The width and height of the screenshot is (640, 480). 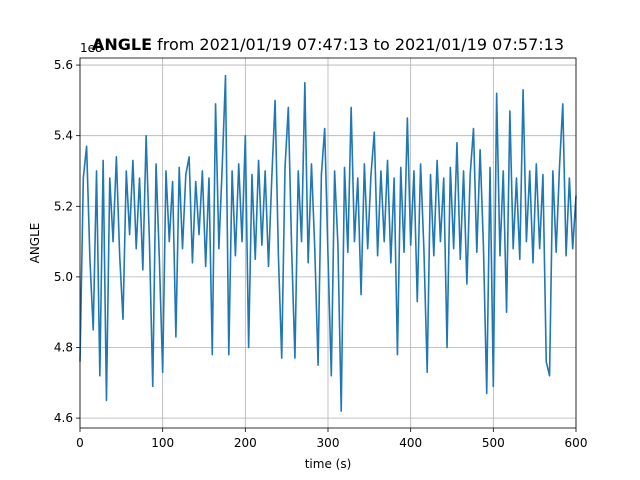 I want to click on y-axis-label: ANGLE, so click(x=35, y=243).